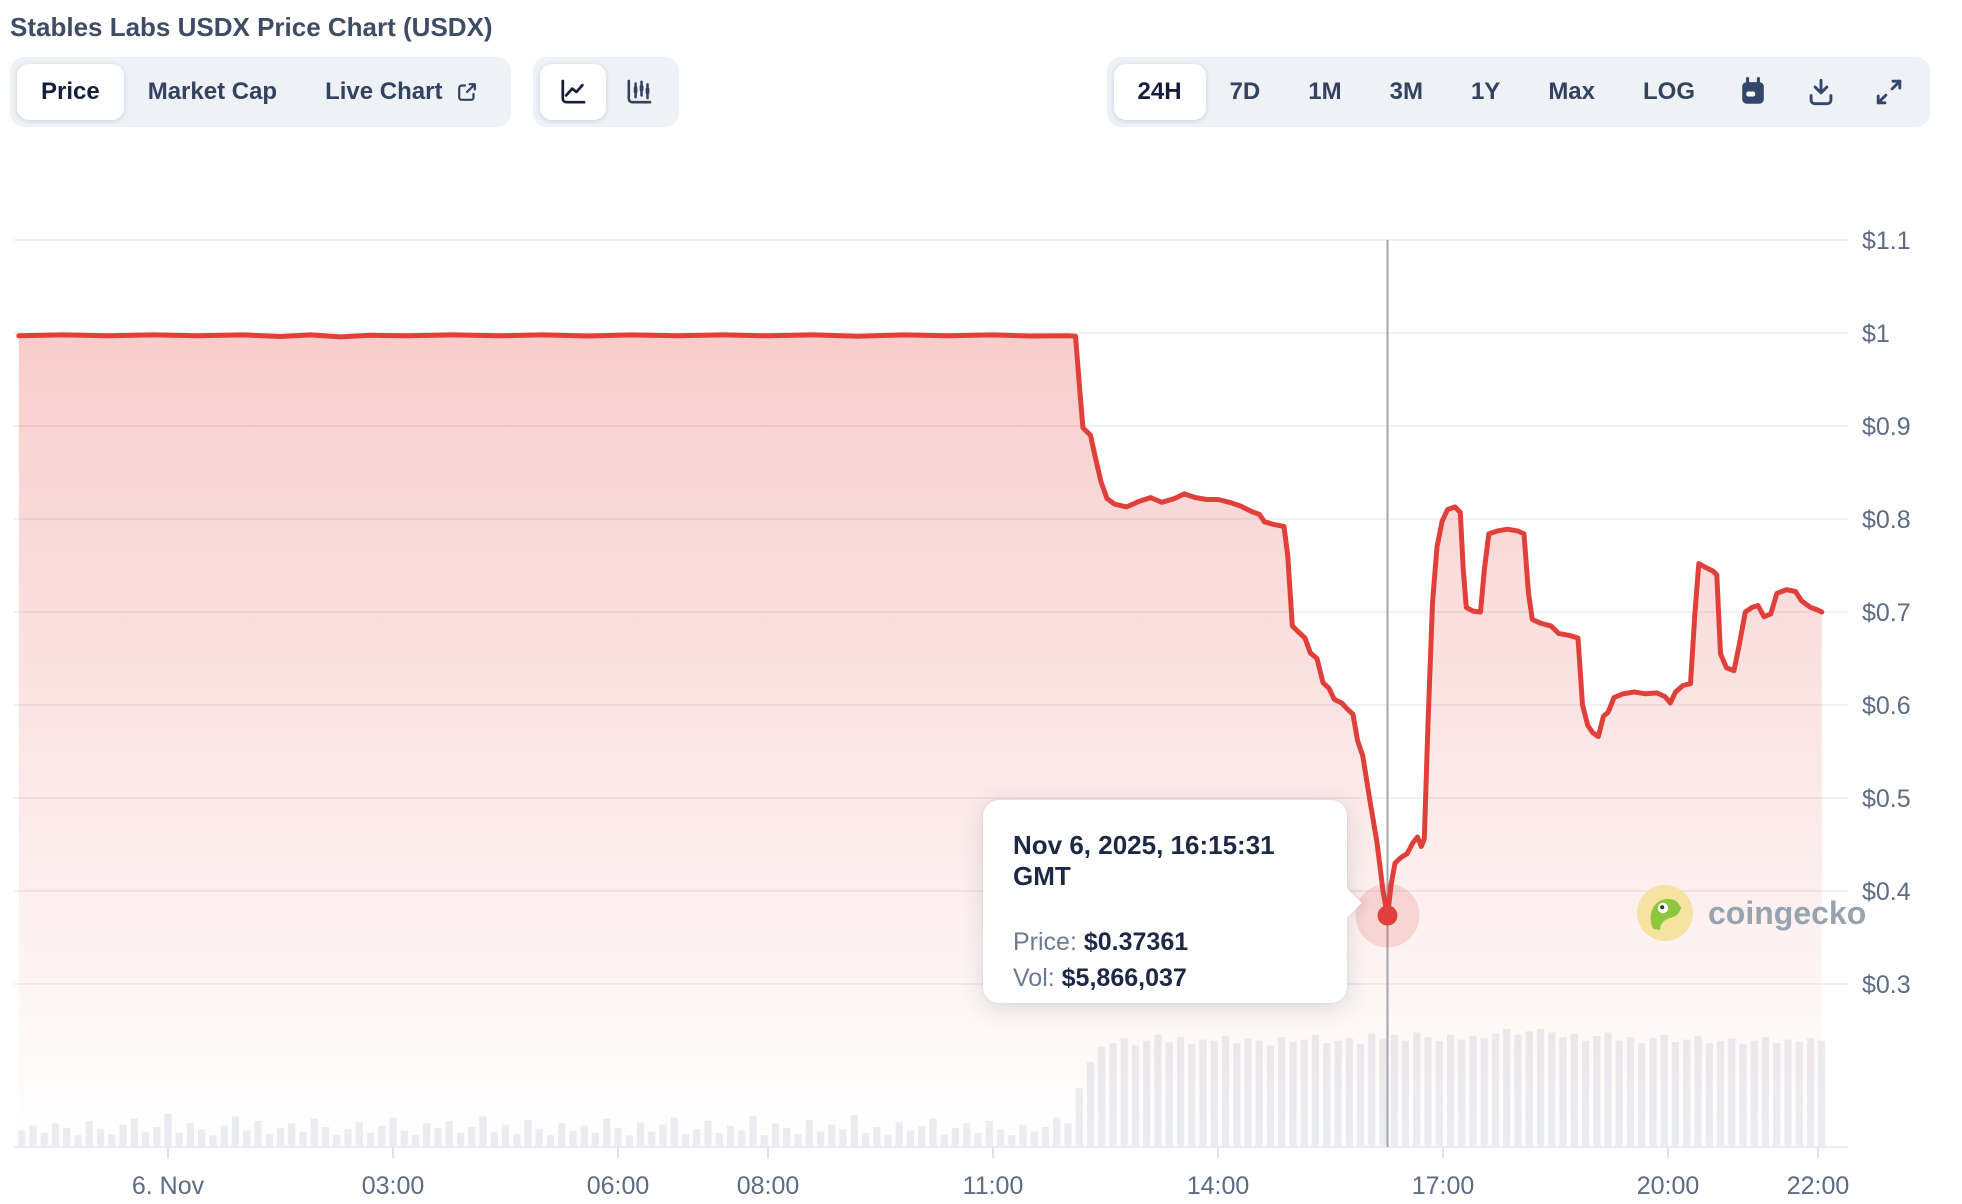 This screenshot has height=1204, width=1962. What do you see at coordinates (1886, 985) in the screenshot?
I see `y-axis-label: $0.3` at bounding box center [1886, 985].